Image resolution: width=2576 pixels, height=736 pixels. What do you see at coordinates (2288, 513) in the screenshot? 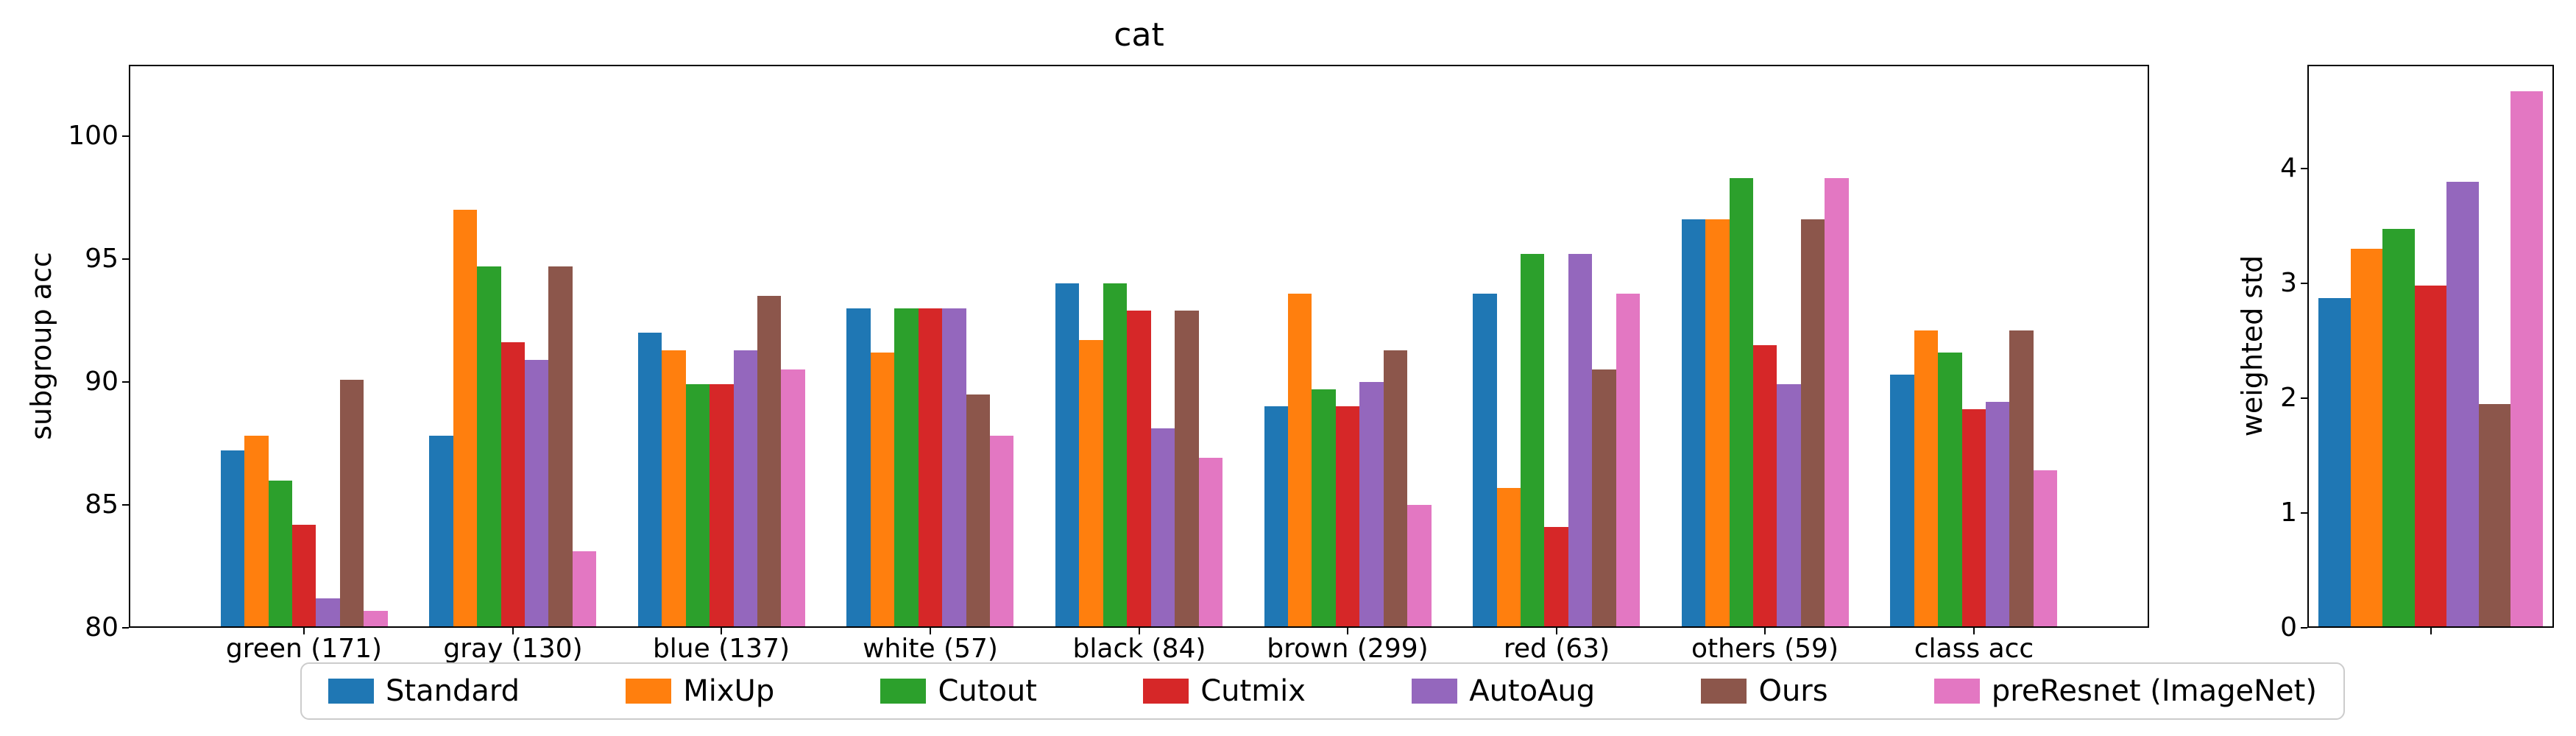
I see `y-tick-label: 1` at bounding box center [2288, 513].